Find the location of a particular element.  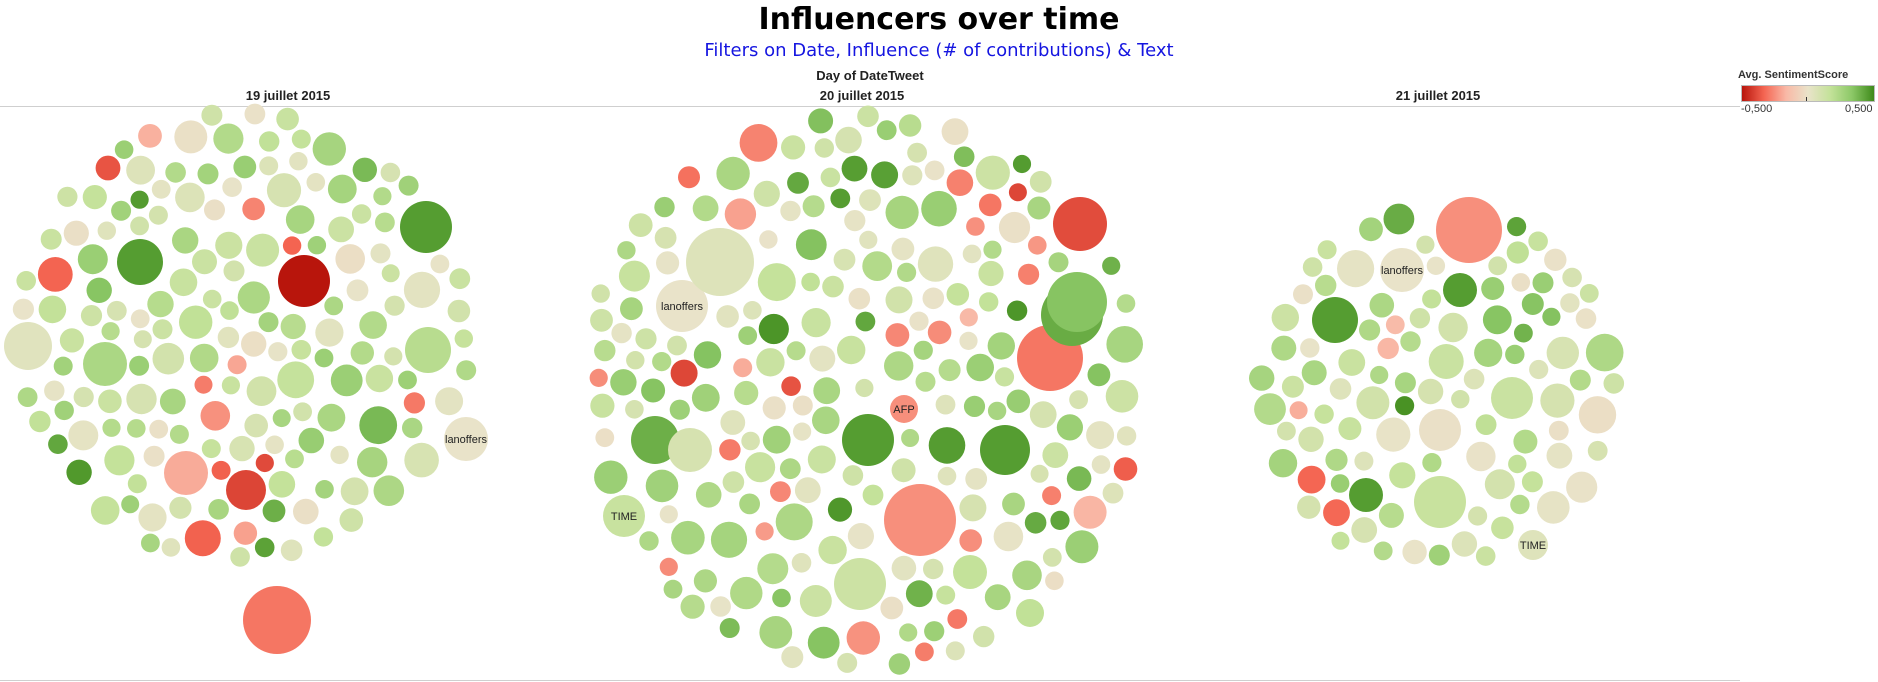

bubble-lanoffers is located at coordinates (682, 306).